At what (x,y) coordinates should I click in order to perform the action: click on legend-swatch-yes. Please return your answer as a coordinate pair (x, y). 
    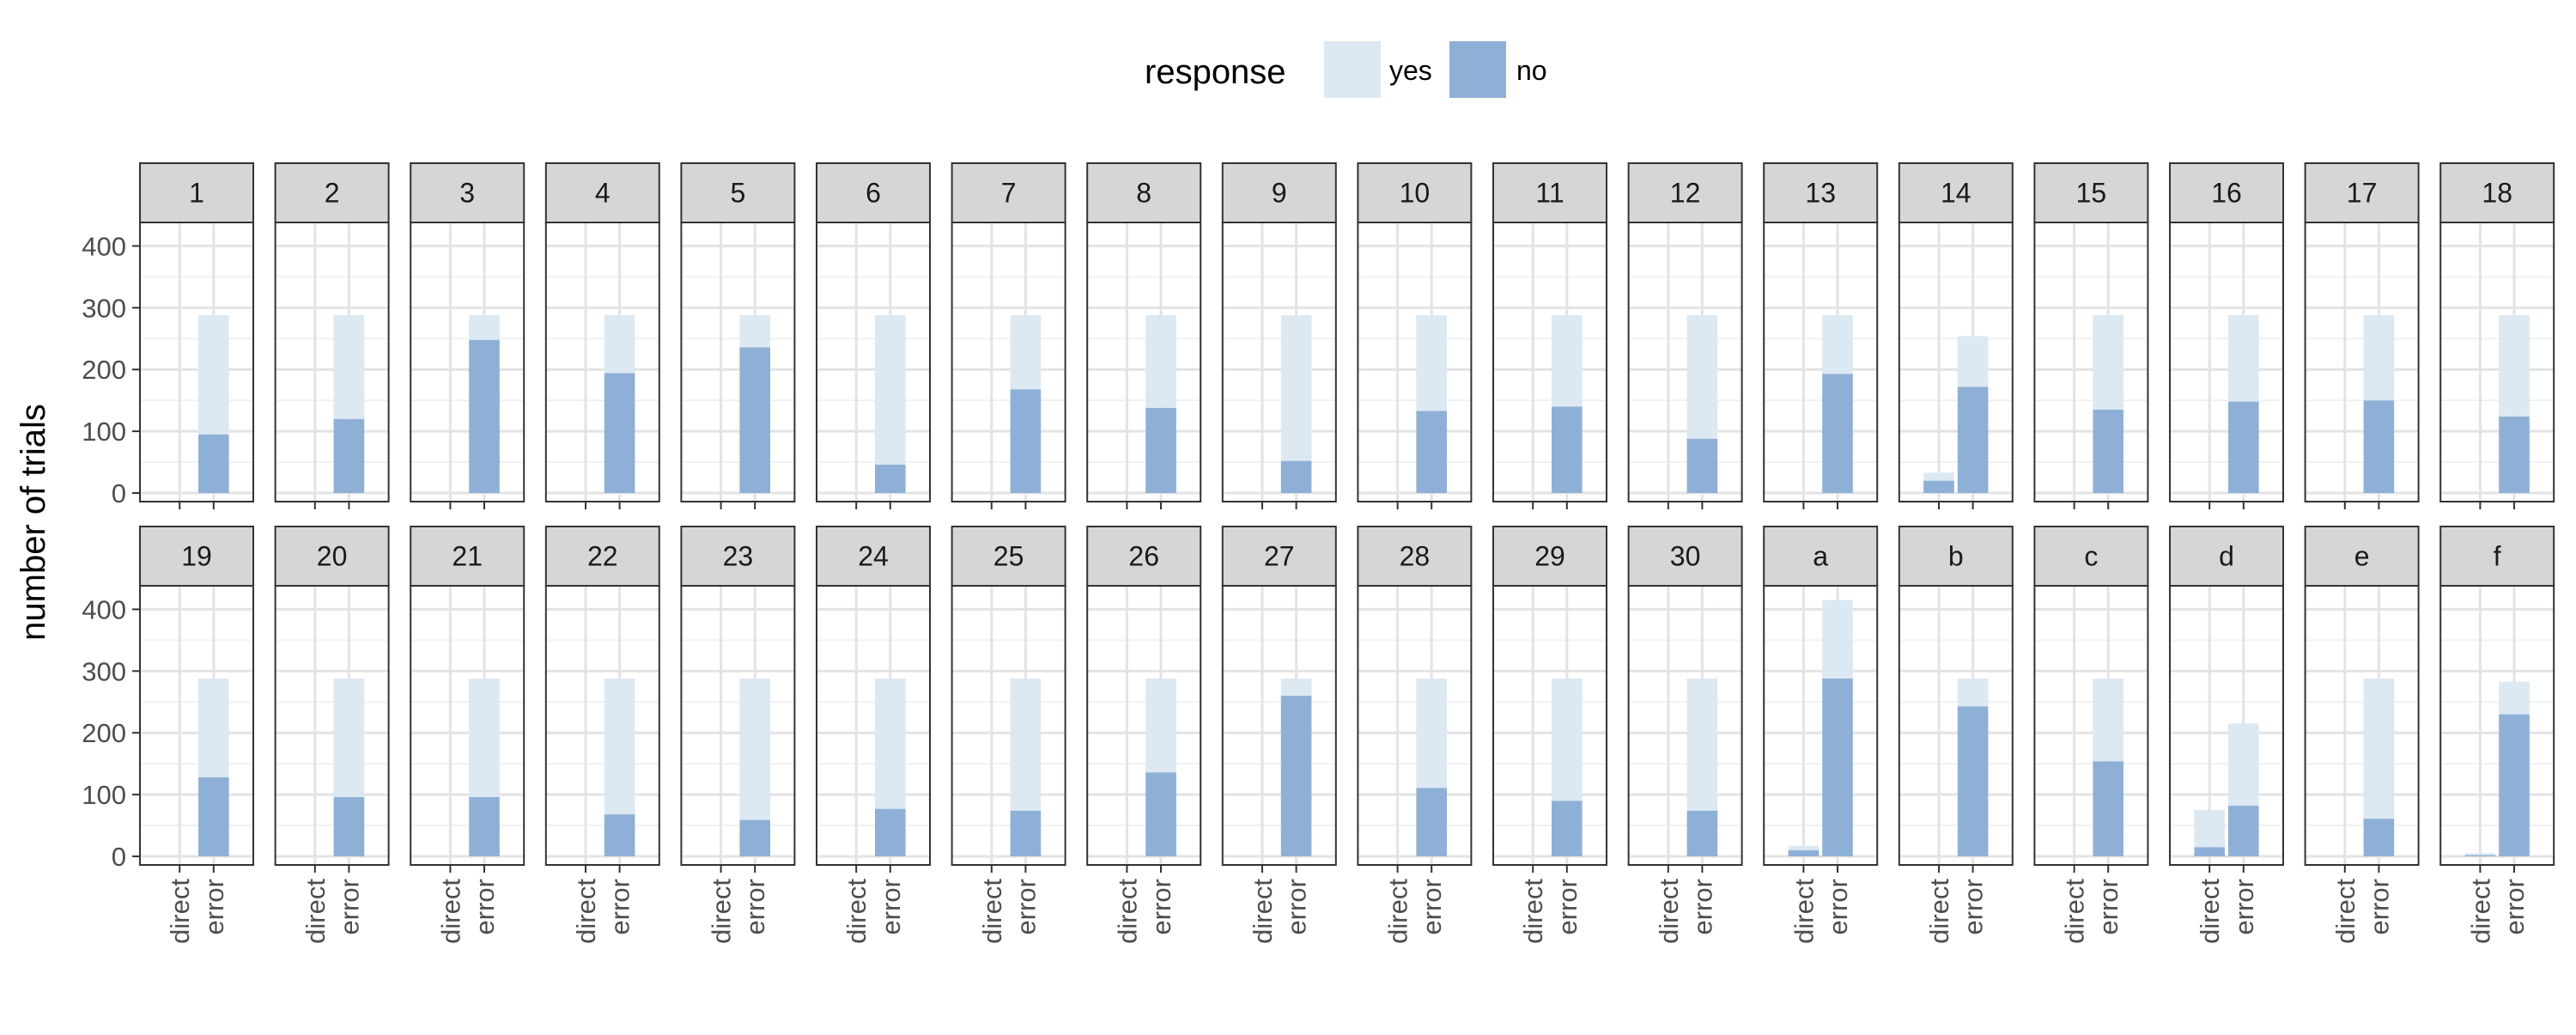
    Looking at the image, I should click on (1352, 69).